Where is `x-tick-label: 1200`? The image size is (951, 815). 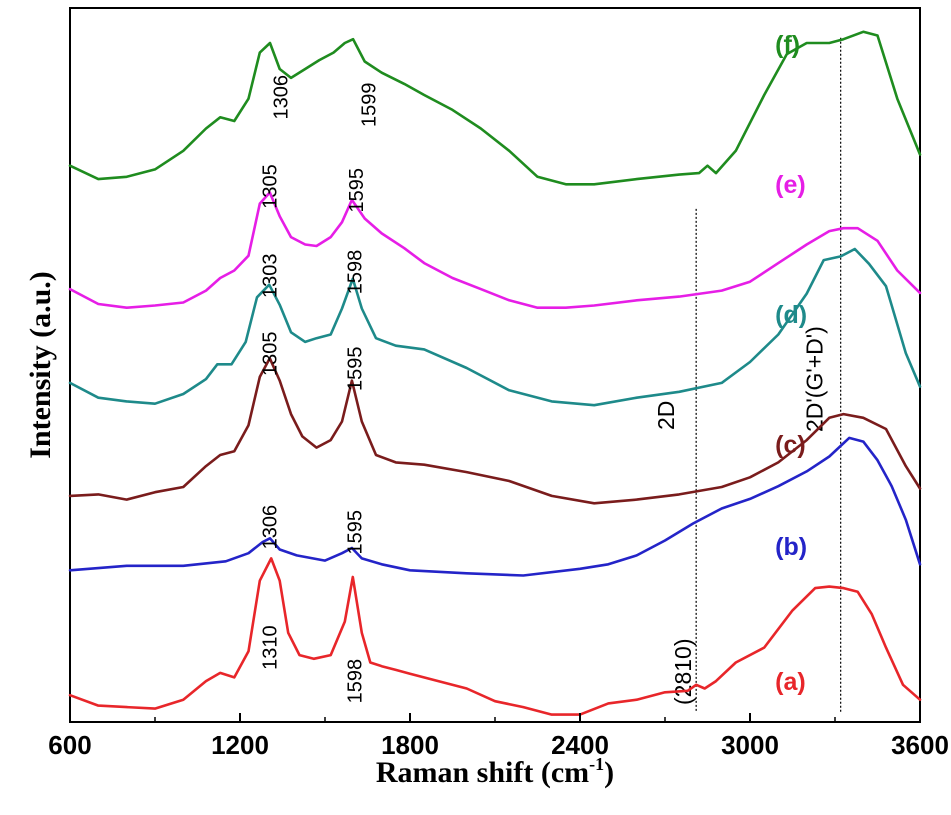 x-tick-label: 1200 is located at coordinates (240, 745).